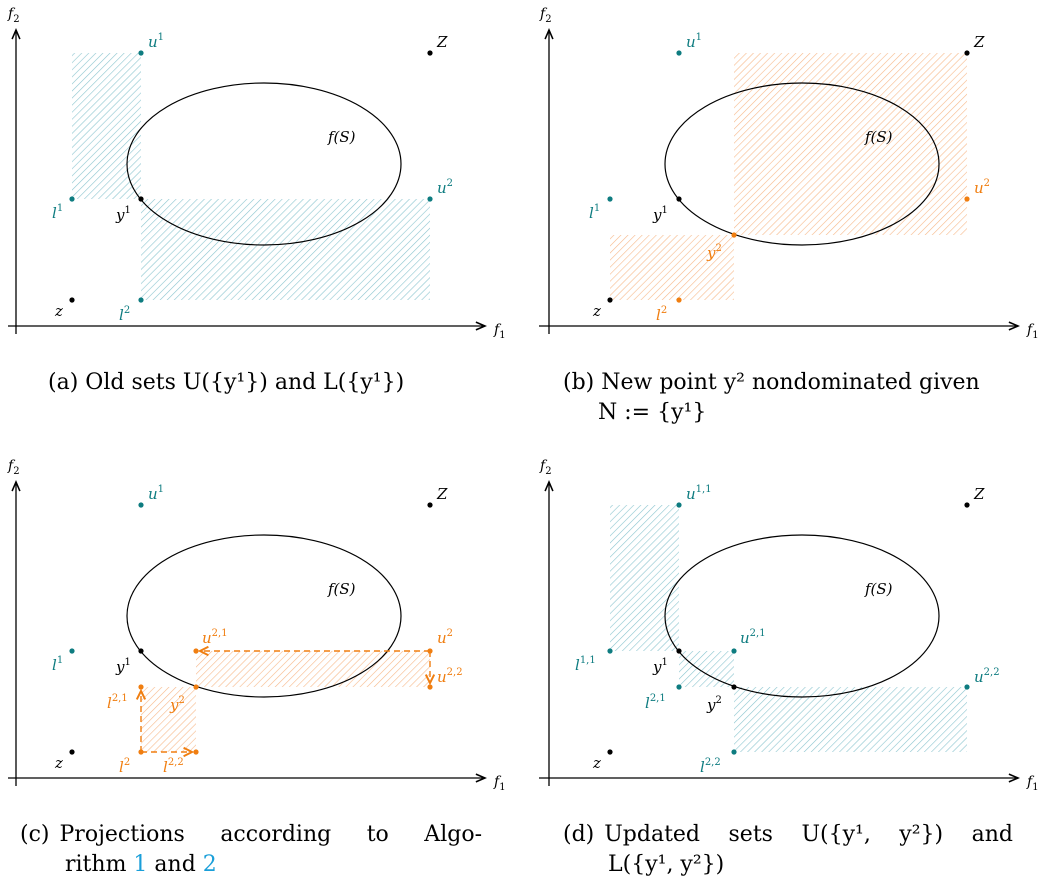 The height and width of the screenshot is (894, 1051). What do you see at coordinates (967, 687) in the screenshot?
I see `point-u22` at bounding box center [967, 687].